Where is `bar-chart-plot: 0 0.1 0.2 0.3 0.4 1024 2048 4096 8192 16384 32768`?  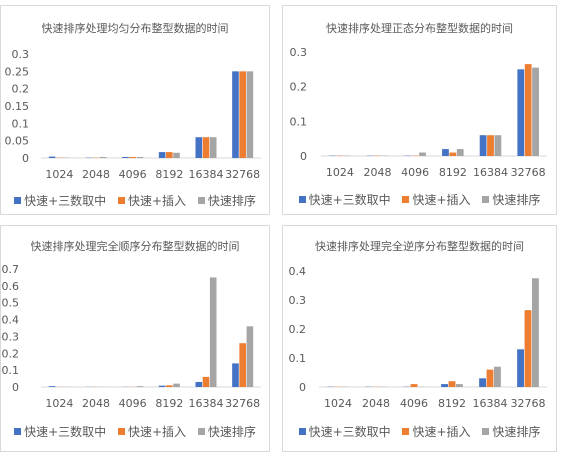 bar-chart-plot: 0 0.1 0.2 0.3 0.4 1024 2048 4096 8192 16384 32768 is located at coordinates (418, 337).